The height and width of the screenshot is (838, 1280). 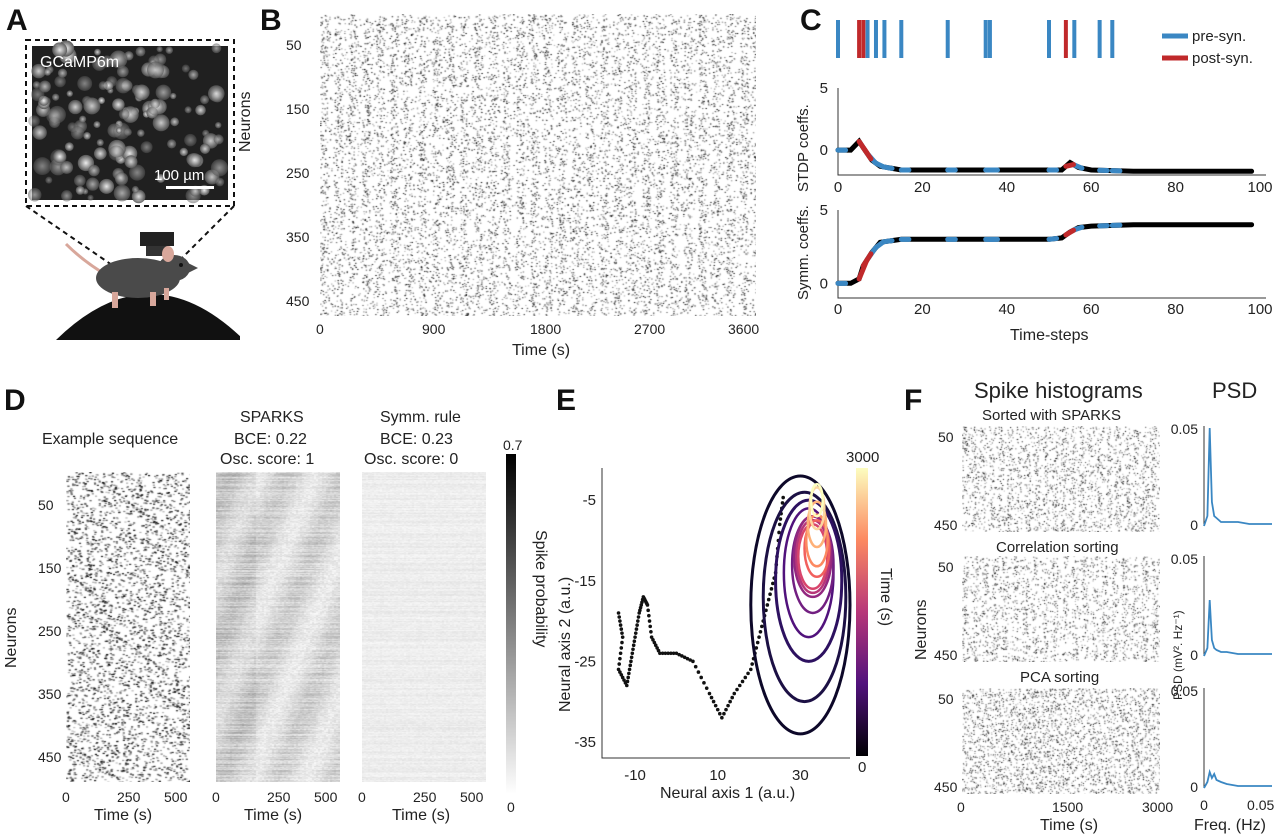 I want to click on b-ytick-150: 150, so click(x=298, y=109).